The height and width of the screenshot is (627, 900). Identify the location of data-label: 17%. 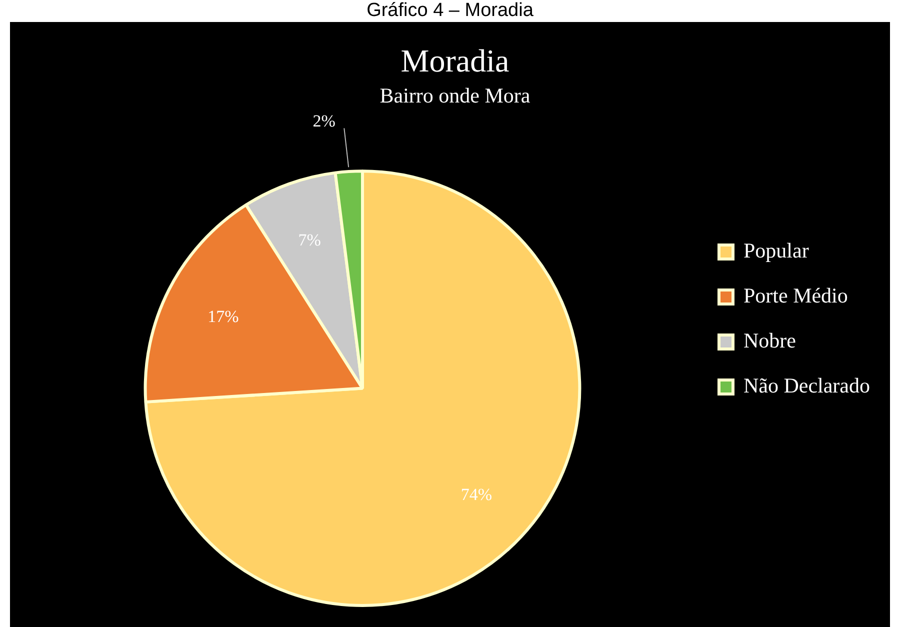
(223, 316).